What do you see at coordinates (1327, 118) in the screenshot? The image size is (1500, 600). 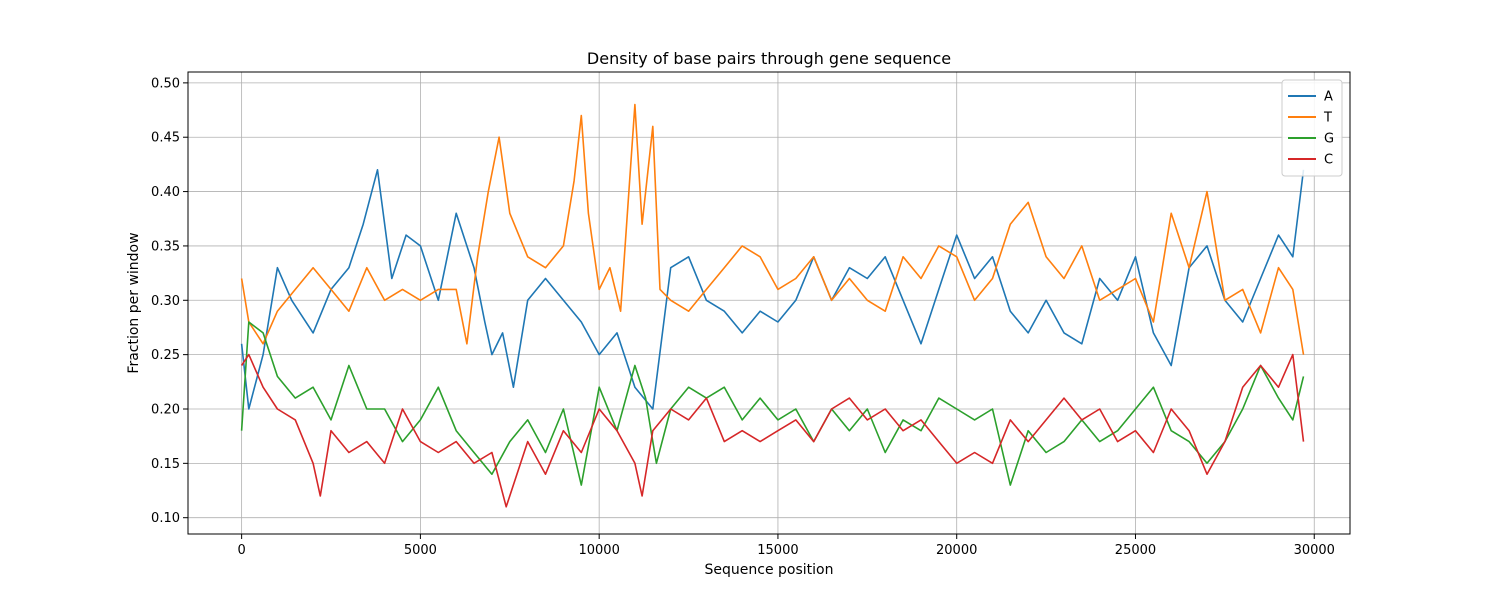 I see `legend-label-T: T` at bounding box center [1327, 118].